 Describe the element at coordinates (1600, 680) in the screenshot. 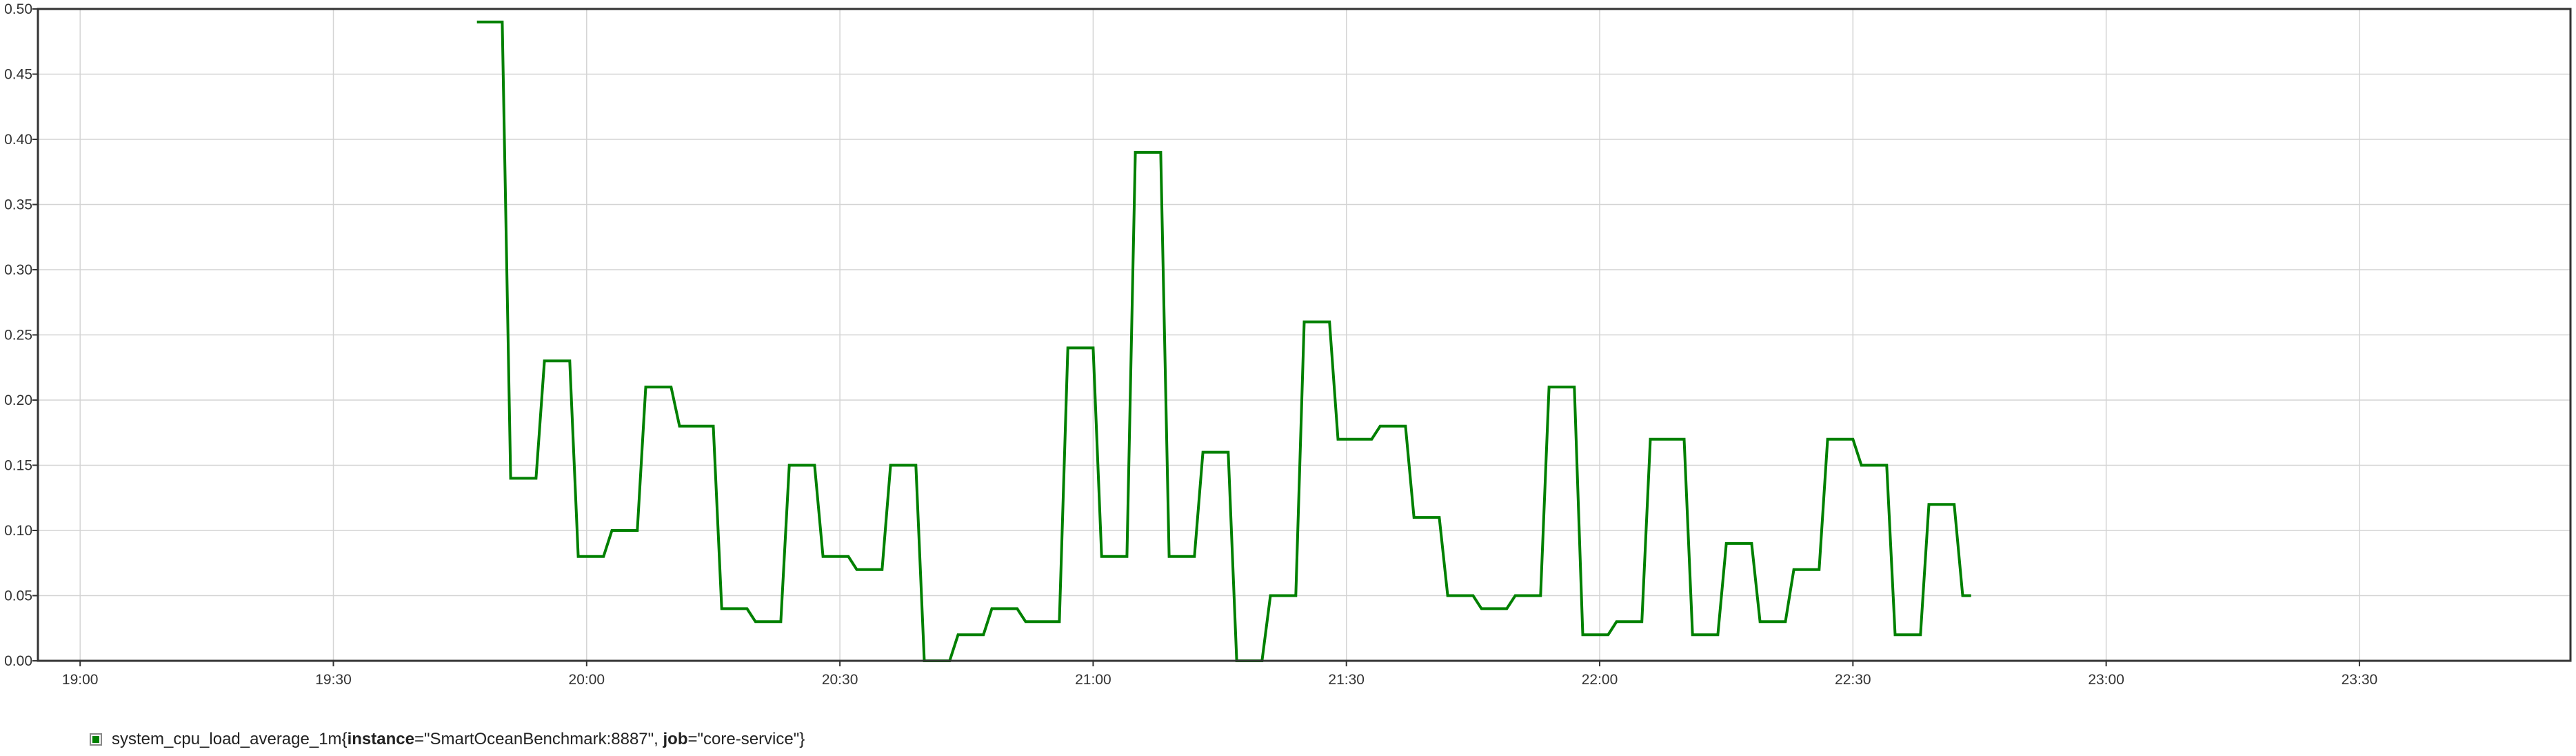

I see `x-tick-label: 22:00` at that location.